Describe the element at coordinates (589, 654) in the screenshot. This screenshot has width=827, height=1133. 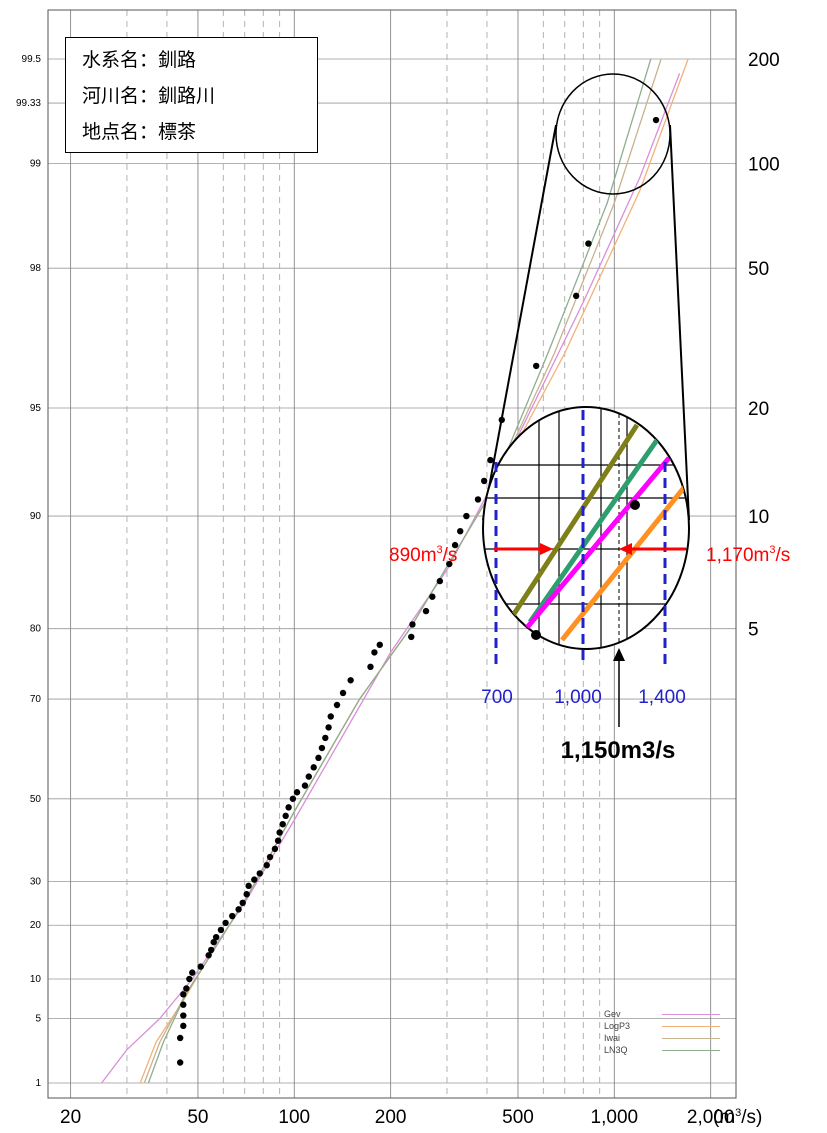
I see `inset-labels: 890m3/s 1,170m3/s 700 1,000 1,400 1,150m3/s` at that location.